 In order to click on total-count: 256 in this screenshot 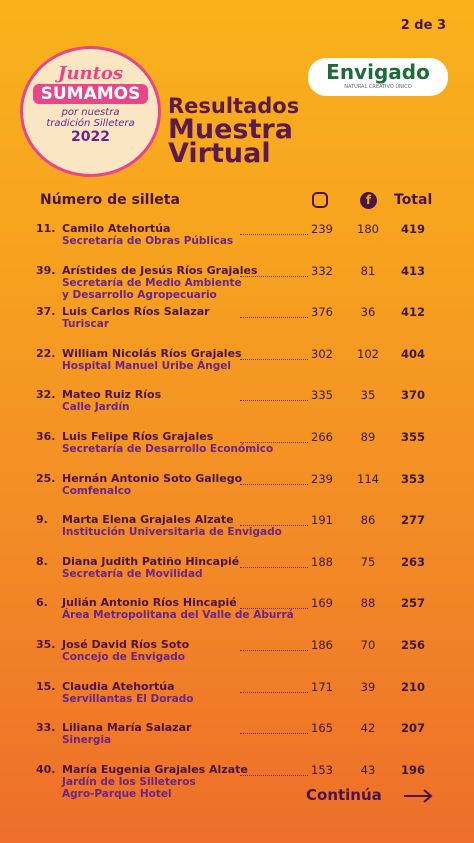, I will do `click(412, 645)`.